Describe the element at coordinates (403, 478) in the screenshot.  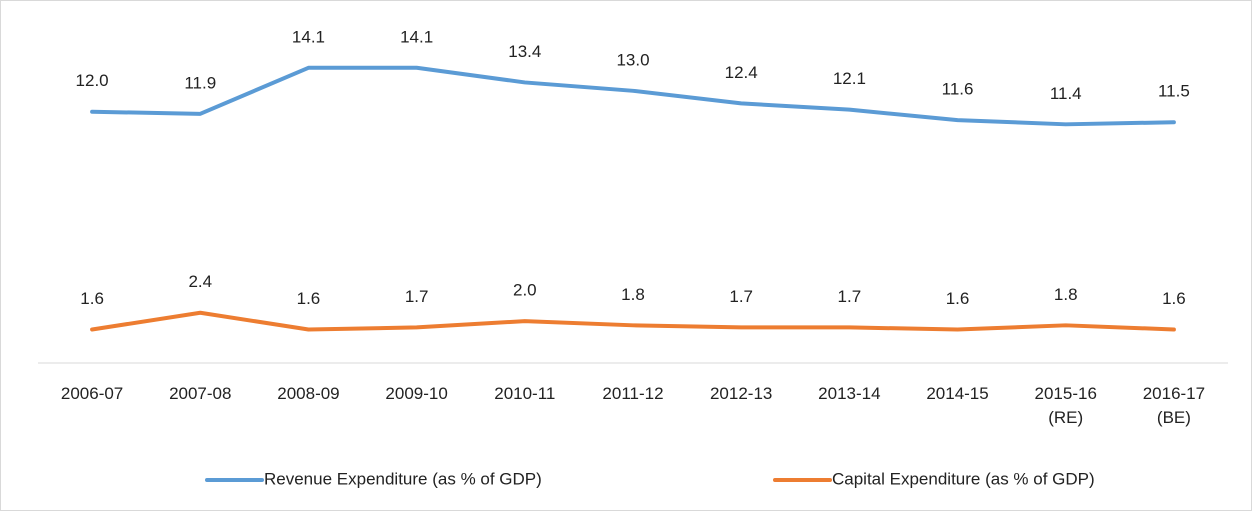
I see `legend-label: Revenue Expenditure (as % of GDP)` at that location.